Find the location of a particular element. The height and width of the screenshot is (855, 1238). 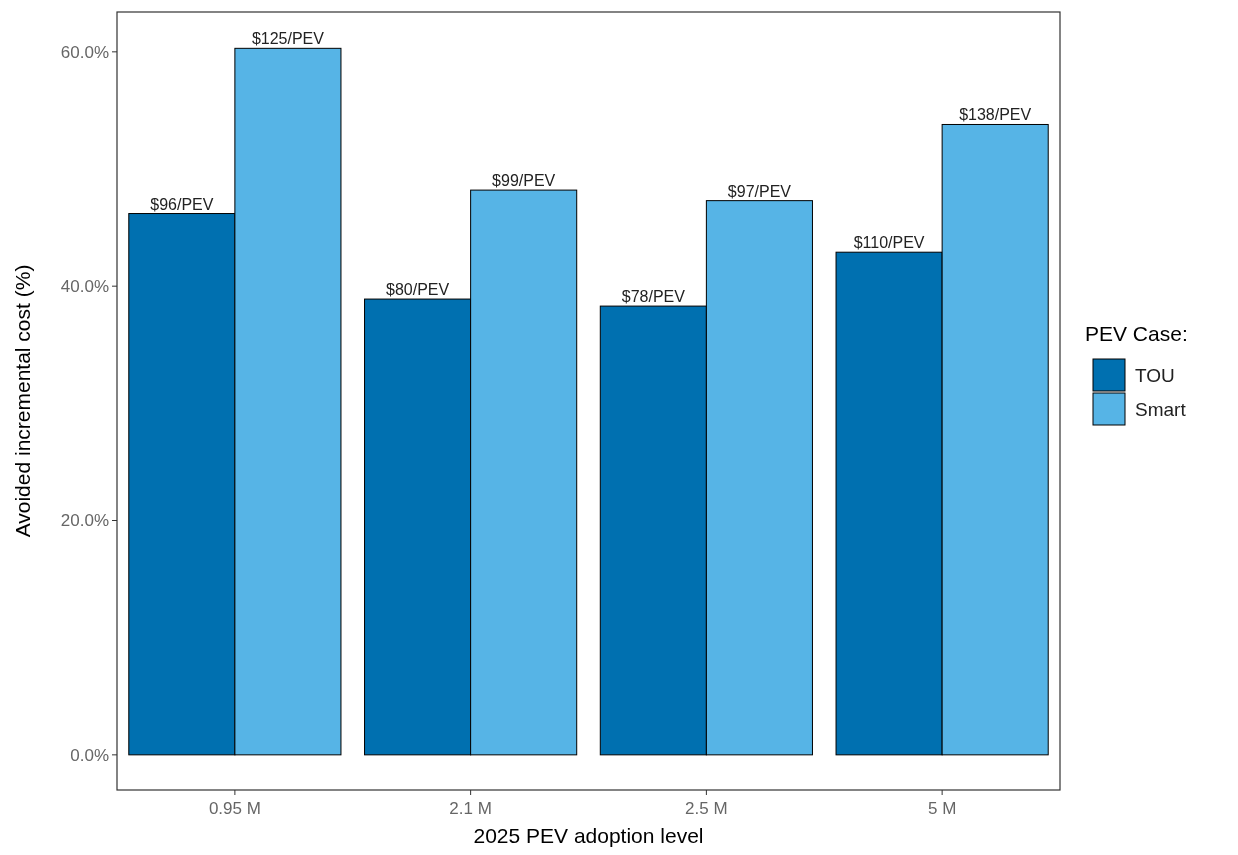

x-tick-label: 2.5 M is located at coordinates (706, 808).